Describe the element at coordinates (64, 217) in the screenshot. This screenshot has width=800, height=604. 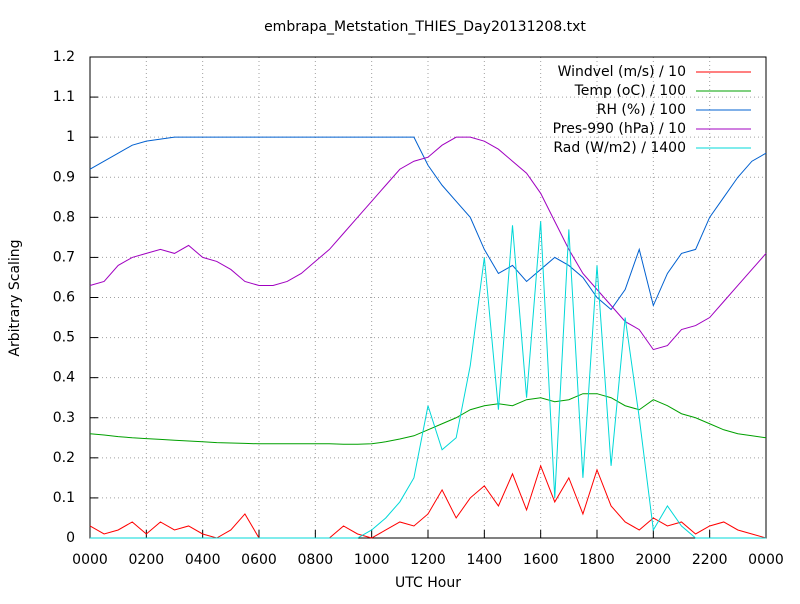
I see `y-tick-label: 0.8` at that location.